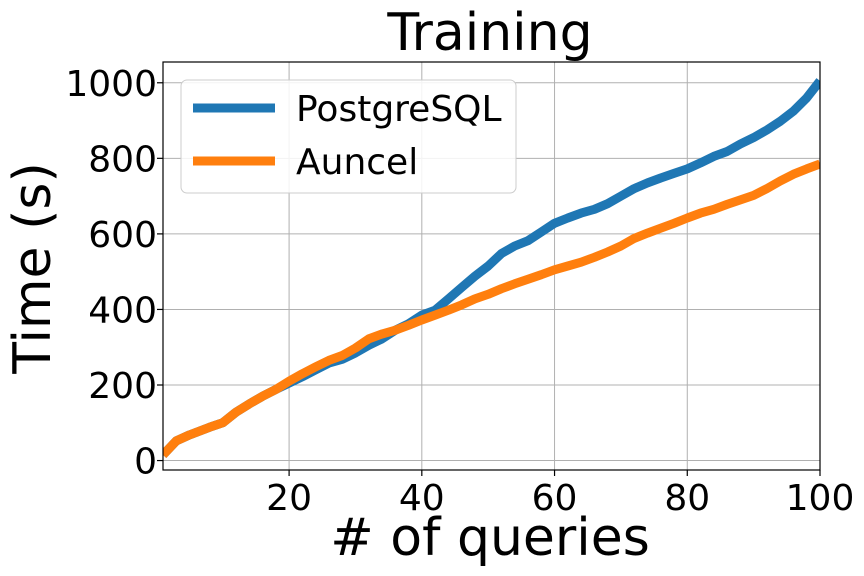  Describe the element at coordinates (145, 462) in the screenshot. I see `y-tick-label: 0` at that location.